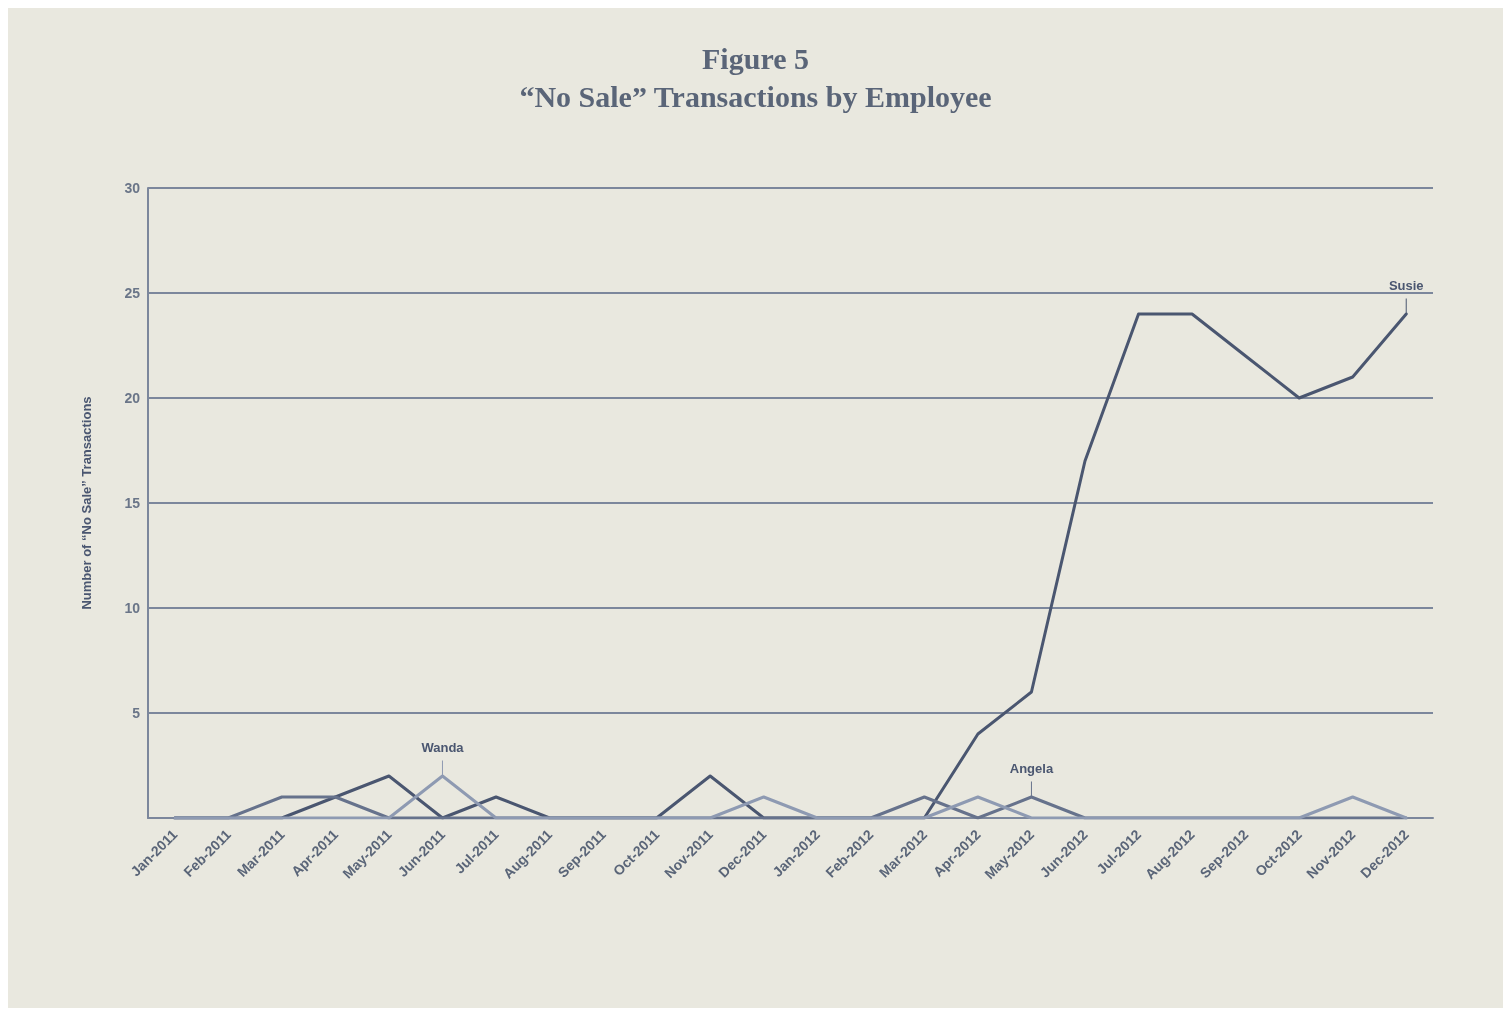  Describe the element at coordinates (132, 503) in the screenshot. I see `y-tick-label: 15` at that location.